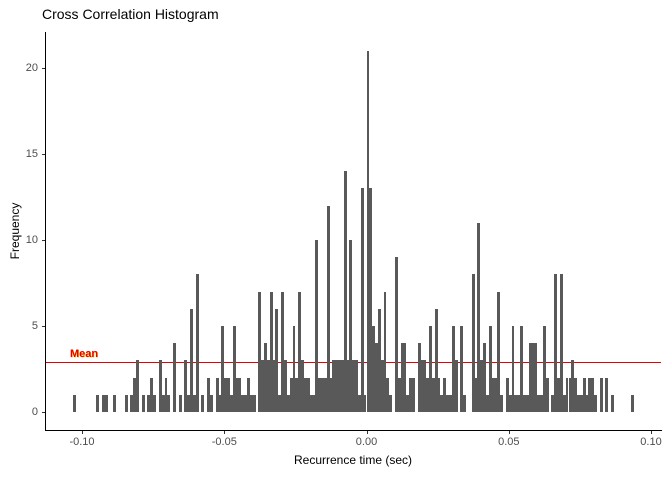 The height and width of the screenshot is (480, 672). What do you see at coordinates (224, 442) in the screenshot?
I see `x-tick-label: -0.05` at bounding box center [224, 442].